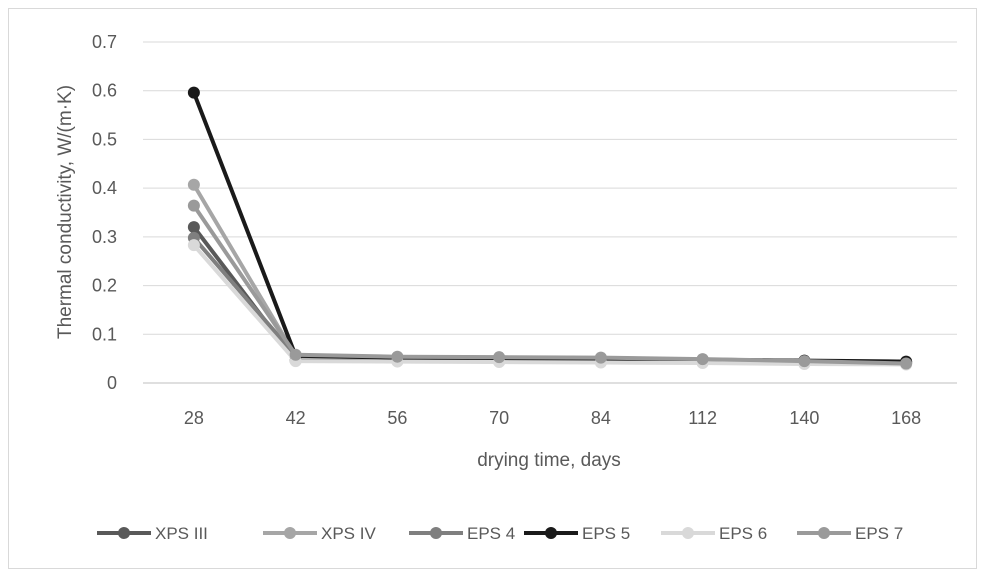  Describe the element at coordinates (714, 533) in the screenshot. I see `legend-item: EPS 6` at that location.